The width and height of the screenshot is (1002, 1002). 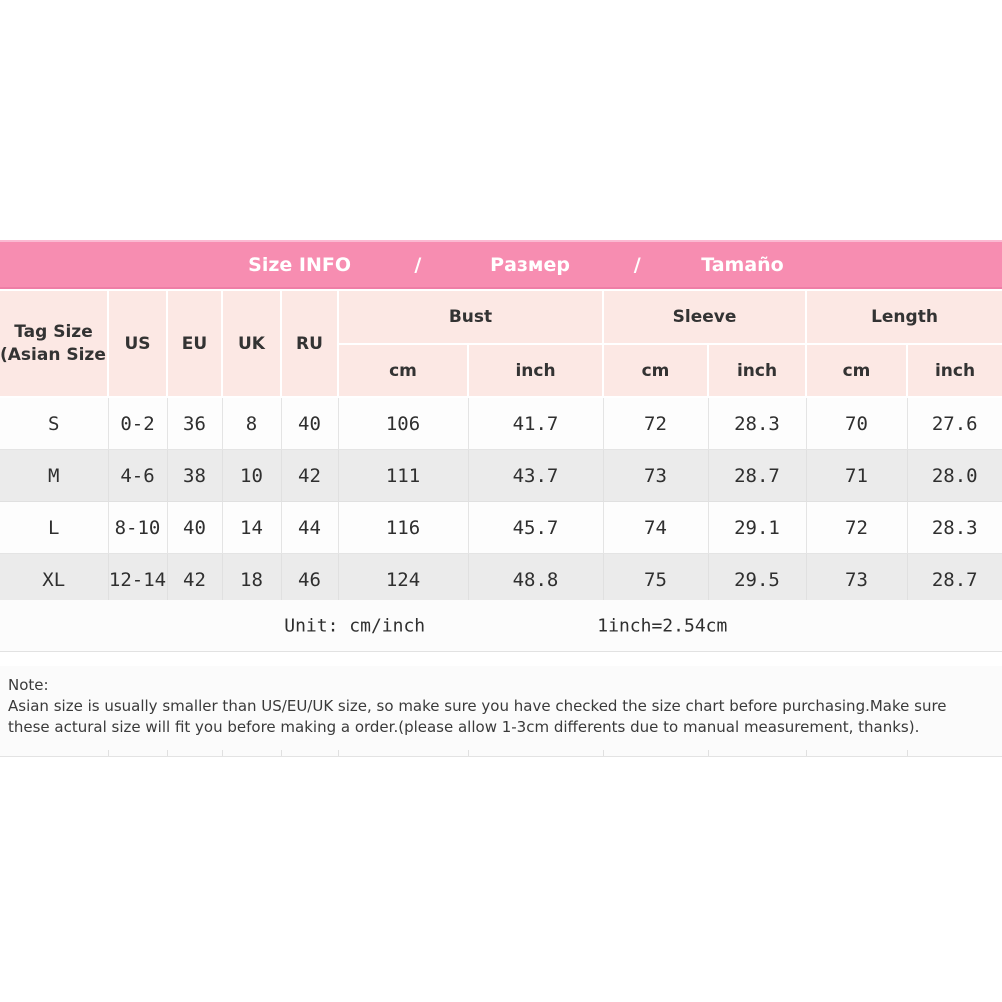 I want to click on cell-uk: 14, so click(x=251, y=527).